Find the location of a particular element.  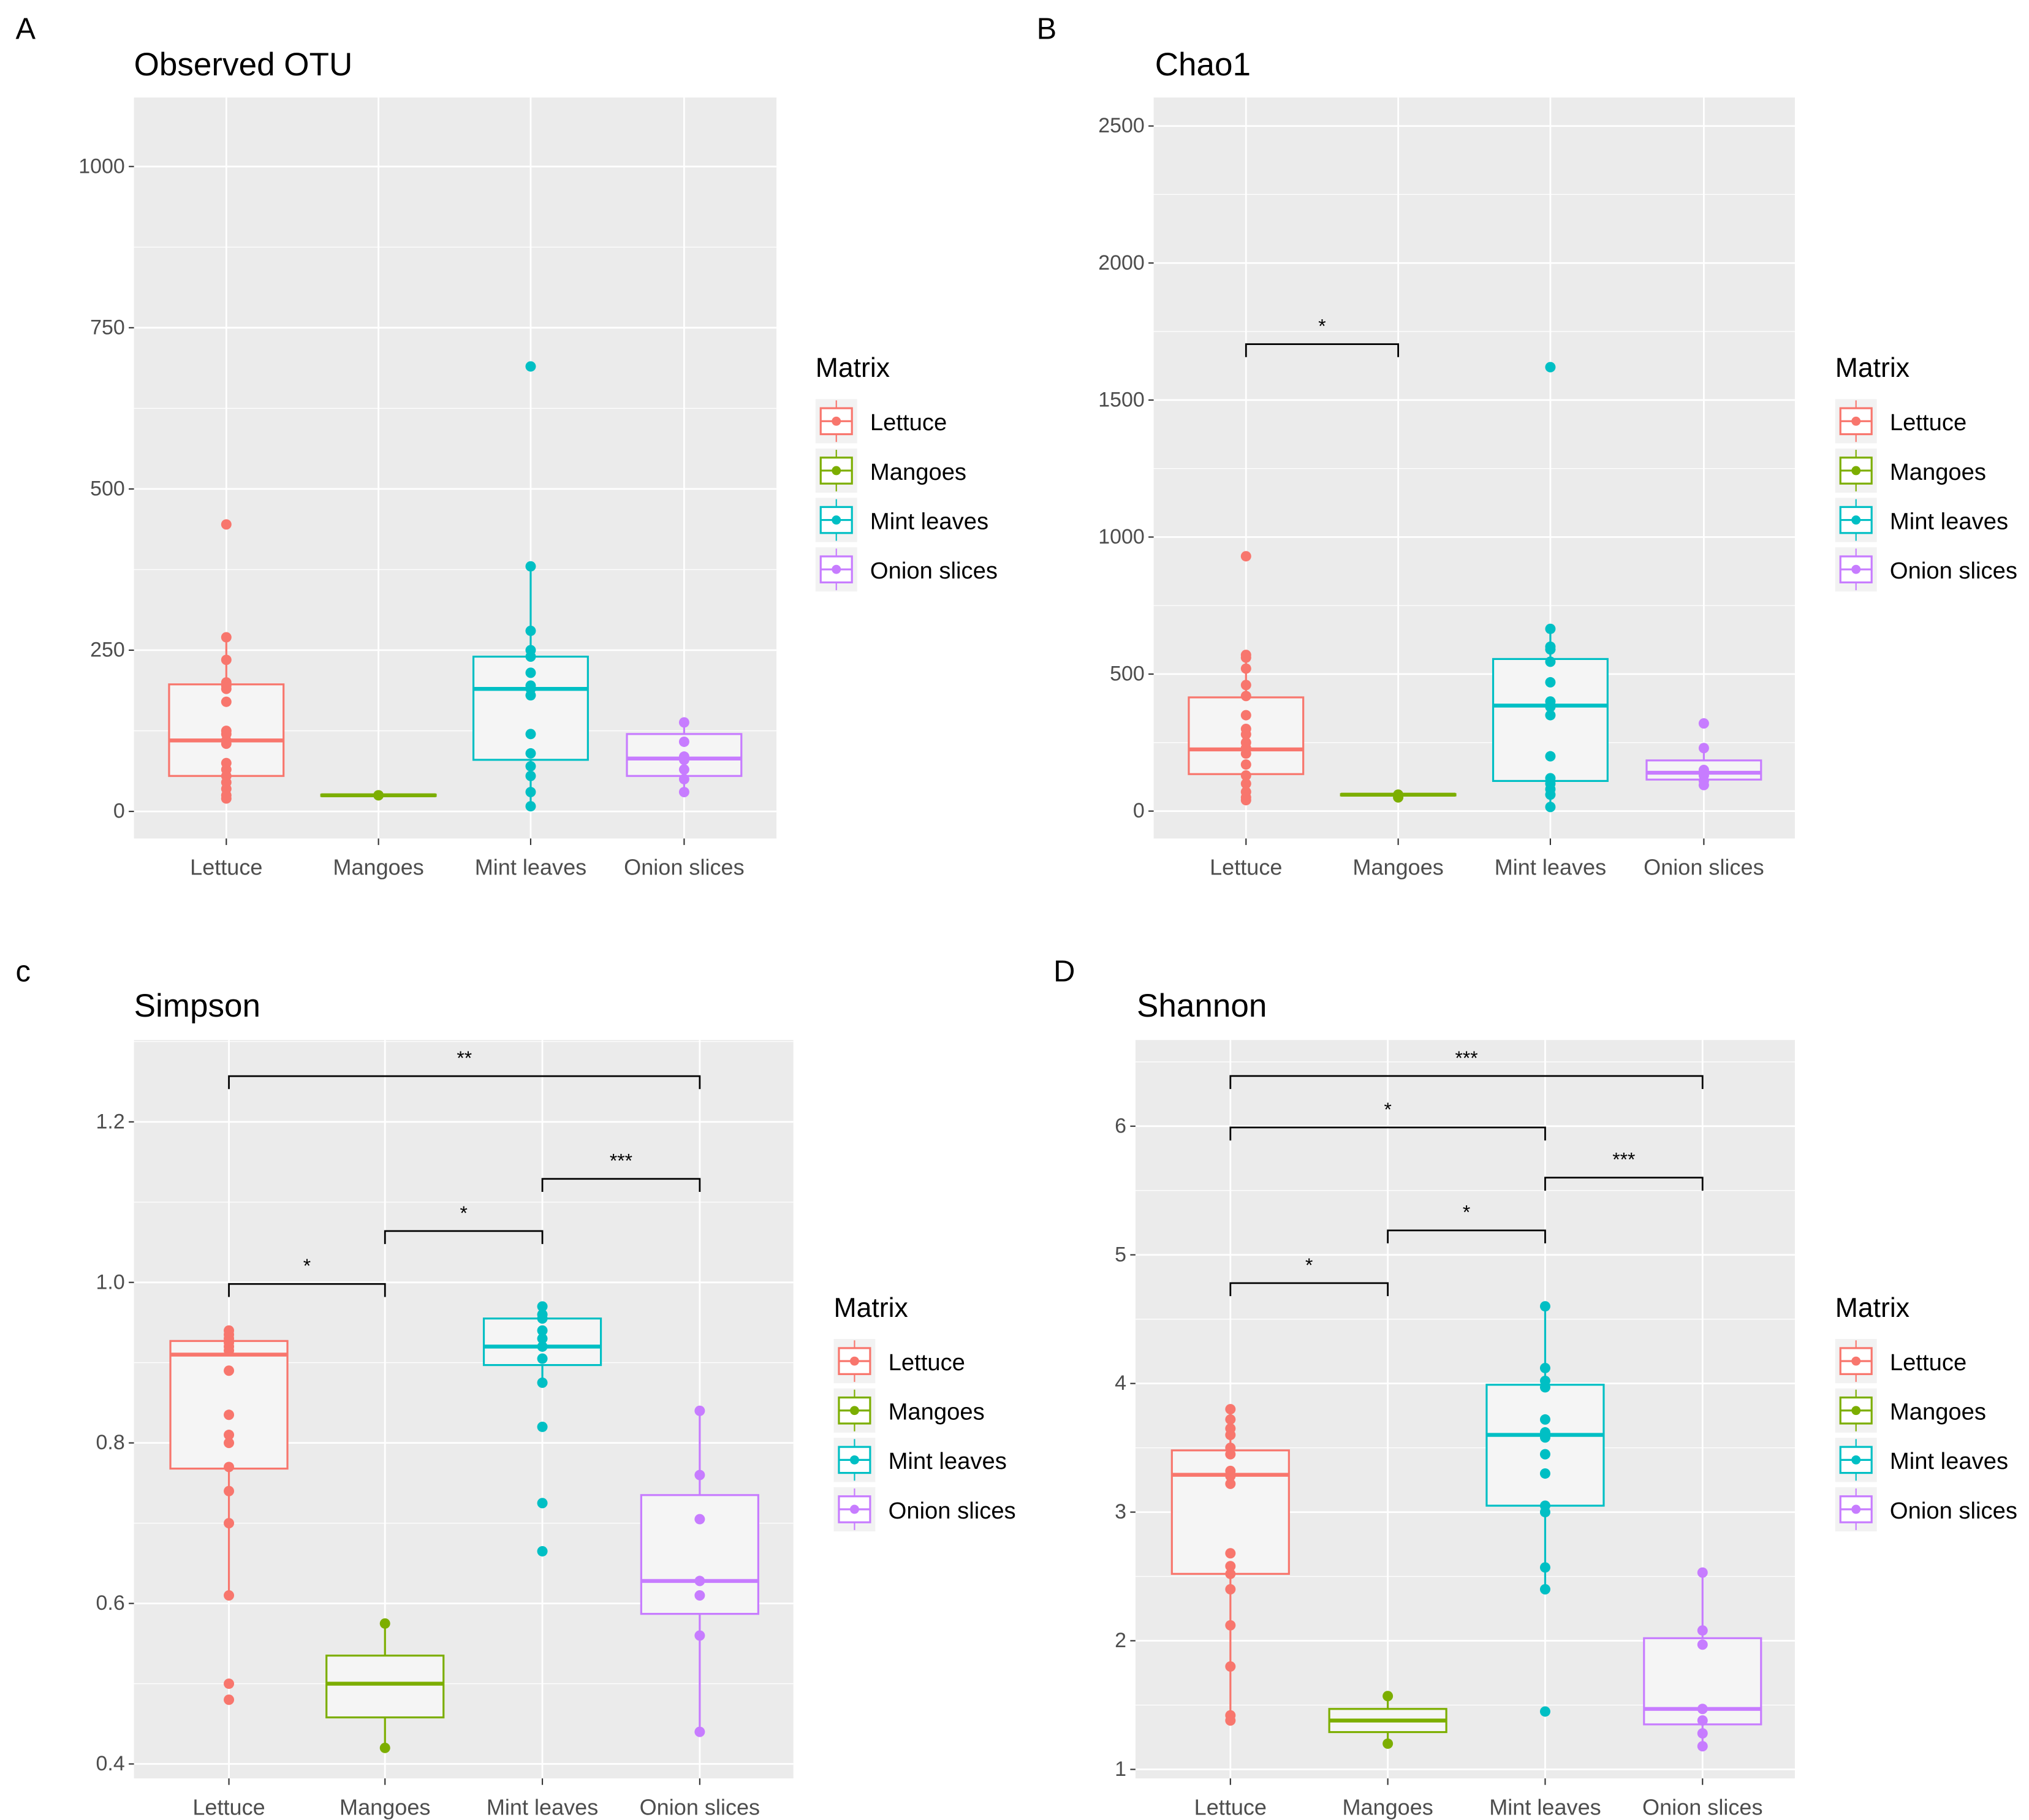

significance-label: ** is located at coordinates (464, 1058).